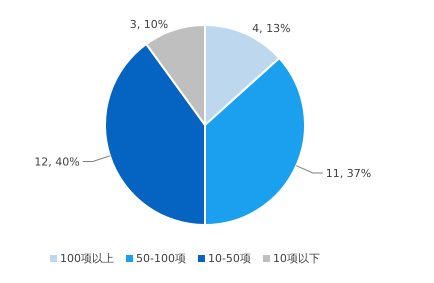  Describe the element at coordinates (349, 173) in the screenshot. I see `data-label: 11, 37%` at that location.